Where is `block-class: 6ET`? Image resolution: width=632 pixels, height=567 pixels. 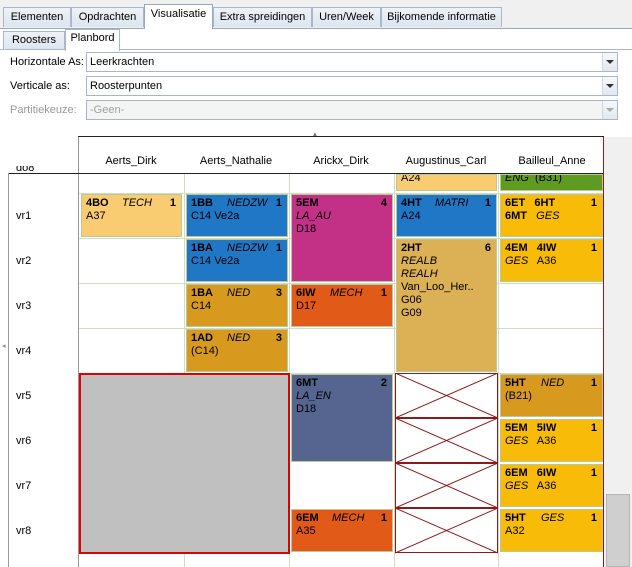 block-class: 6ET is located at coordinates (515, 203).